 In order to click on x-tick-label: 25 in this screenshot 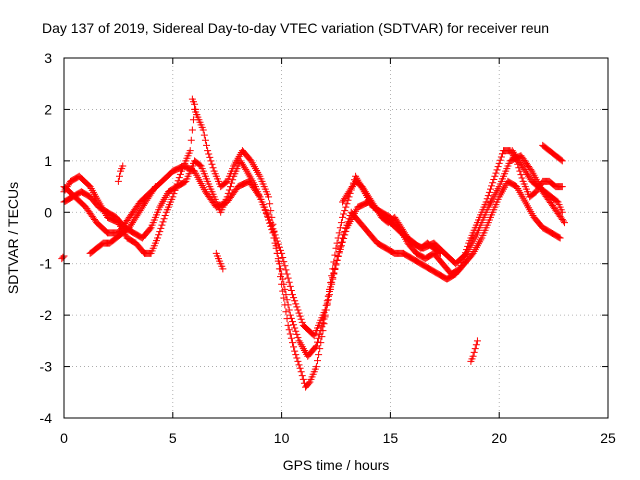, I will do `click(608, 438)`.